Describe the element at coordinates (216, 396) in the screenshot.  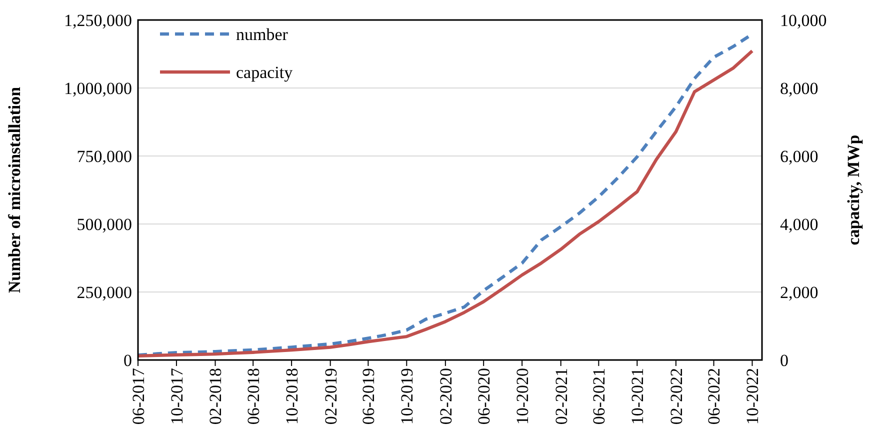
I see `x-tick-label: 02-2018` at that location.